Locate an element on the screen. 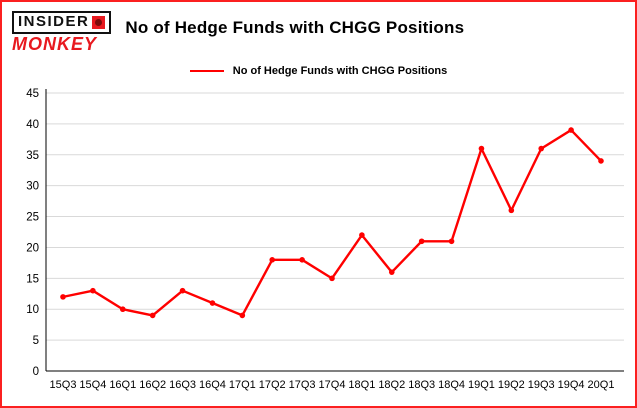 Image resolution: width=637 pixels, height=408 pixels. y-tick-label: 5 is located at coordinates (36, 341).